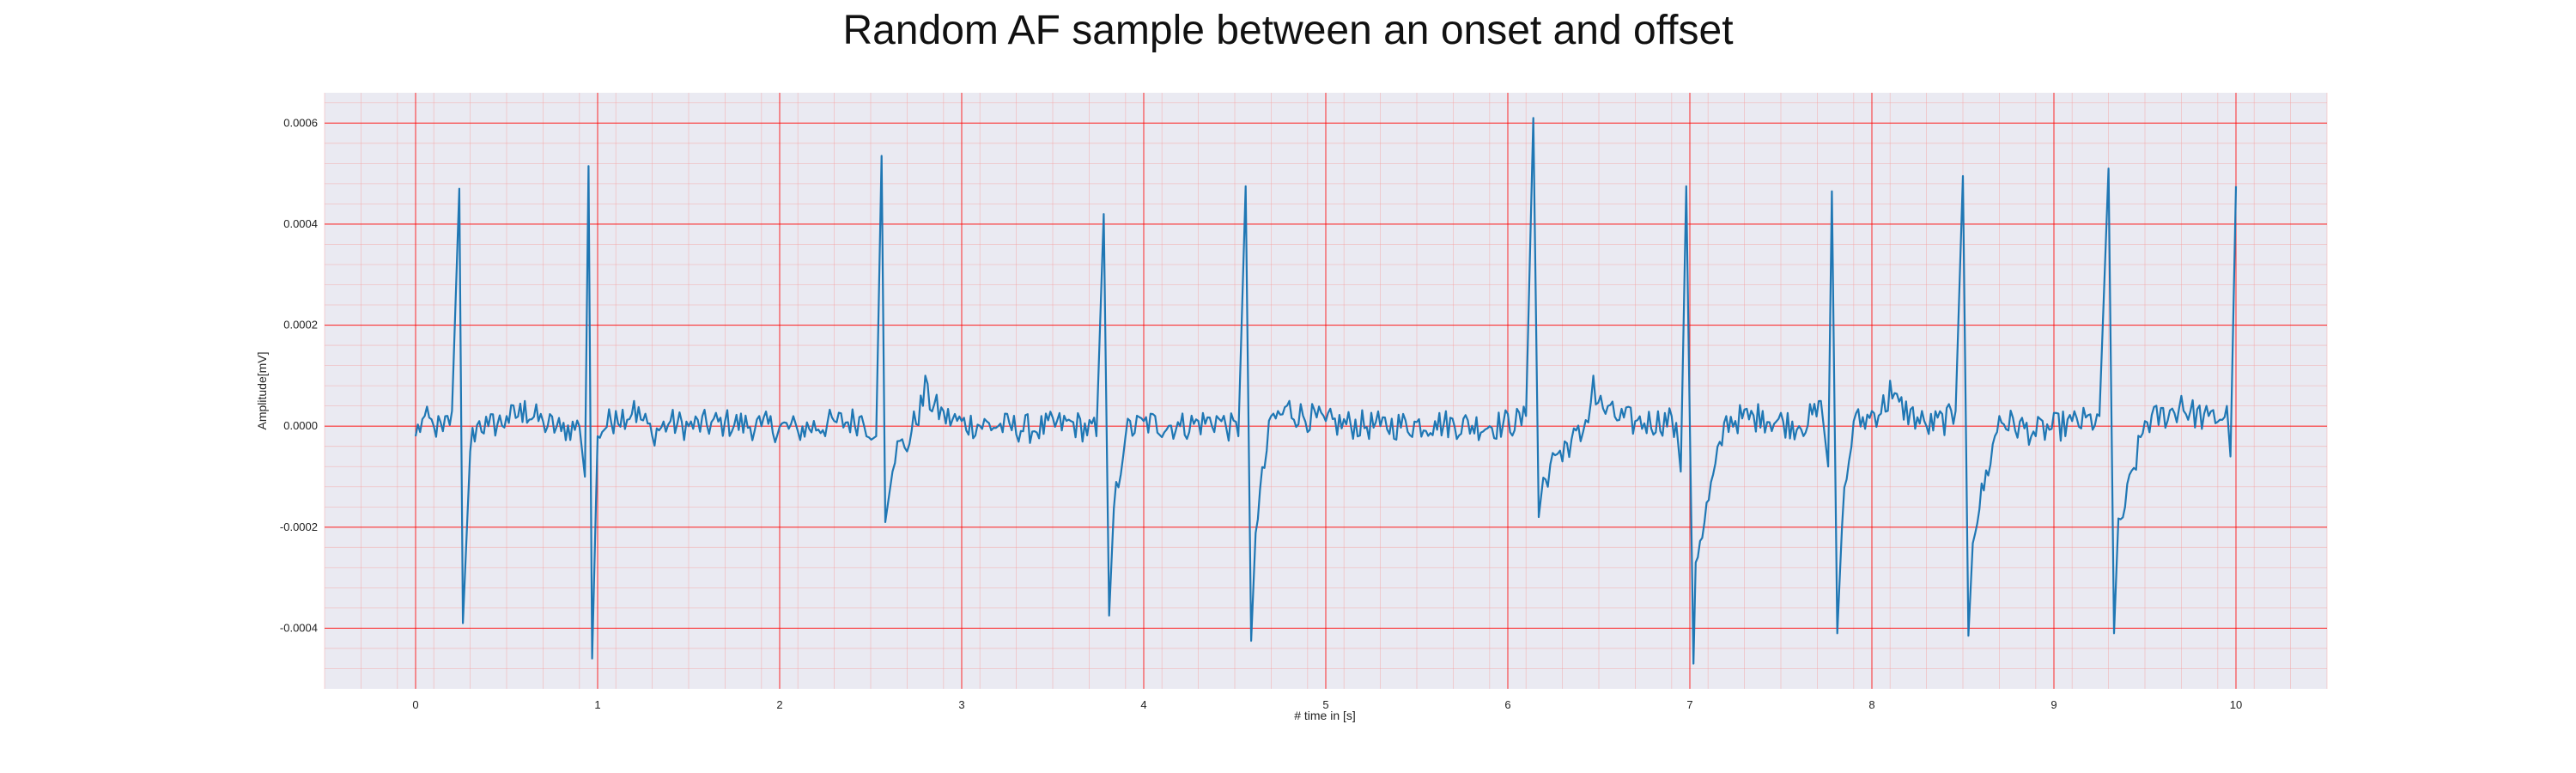 This screenshot has width=2576, height=773. What do you see at coordinates (1689, 704) in the screenshot?
I see `x-tick-label: 7` at bounding box center [1689, 704].